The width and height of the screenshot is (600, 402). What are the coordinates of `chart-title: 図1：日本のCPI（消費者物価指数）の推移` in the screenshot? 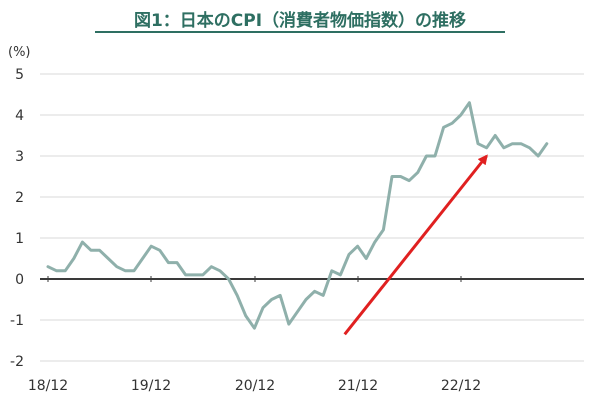 It's located at (300, 21).